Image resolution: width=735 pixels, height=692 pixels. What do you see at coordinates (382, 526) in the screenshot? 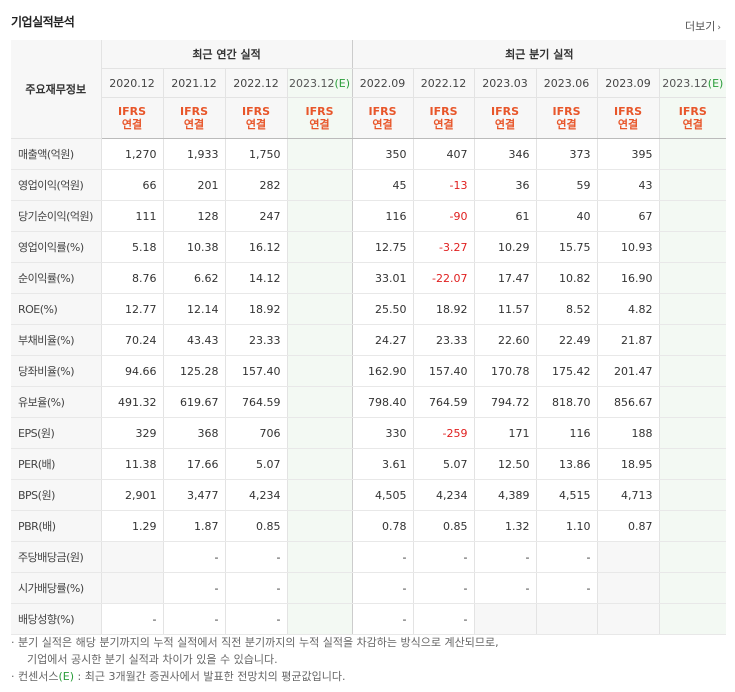
I see `table-cell: 0.78` at bounding box center [382, 526].